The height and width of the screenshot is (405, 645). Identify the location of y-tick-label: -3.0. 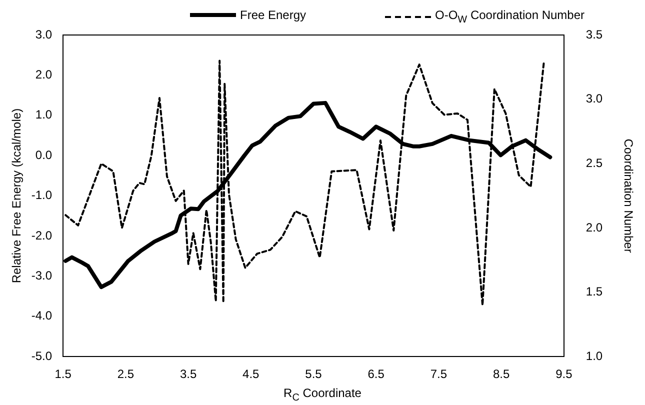
(41, 275).